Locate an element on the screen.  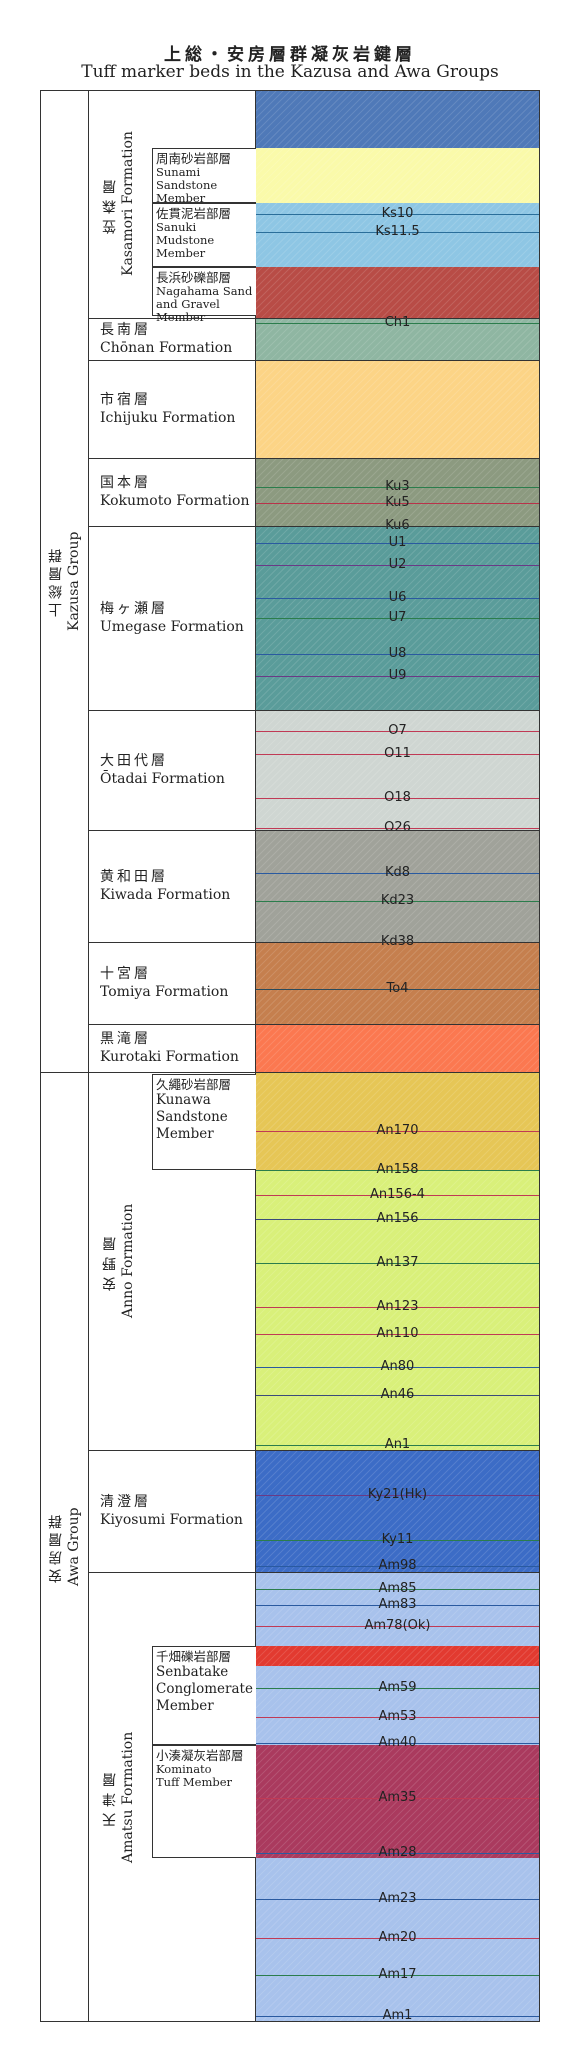
tuff-bed-label: Am85 is located at coordinates (397, 1588).